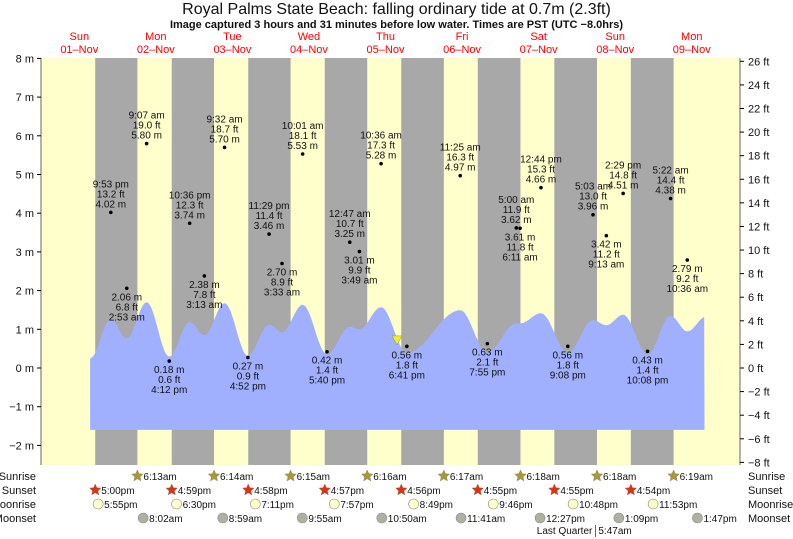  I want to click on tide-m-label: 3.62 m, so click(516, 220).